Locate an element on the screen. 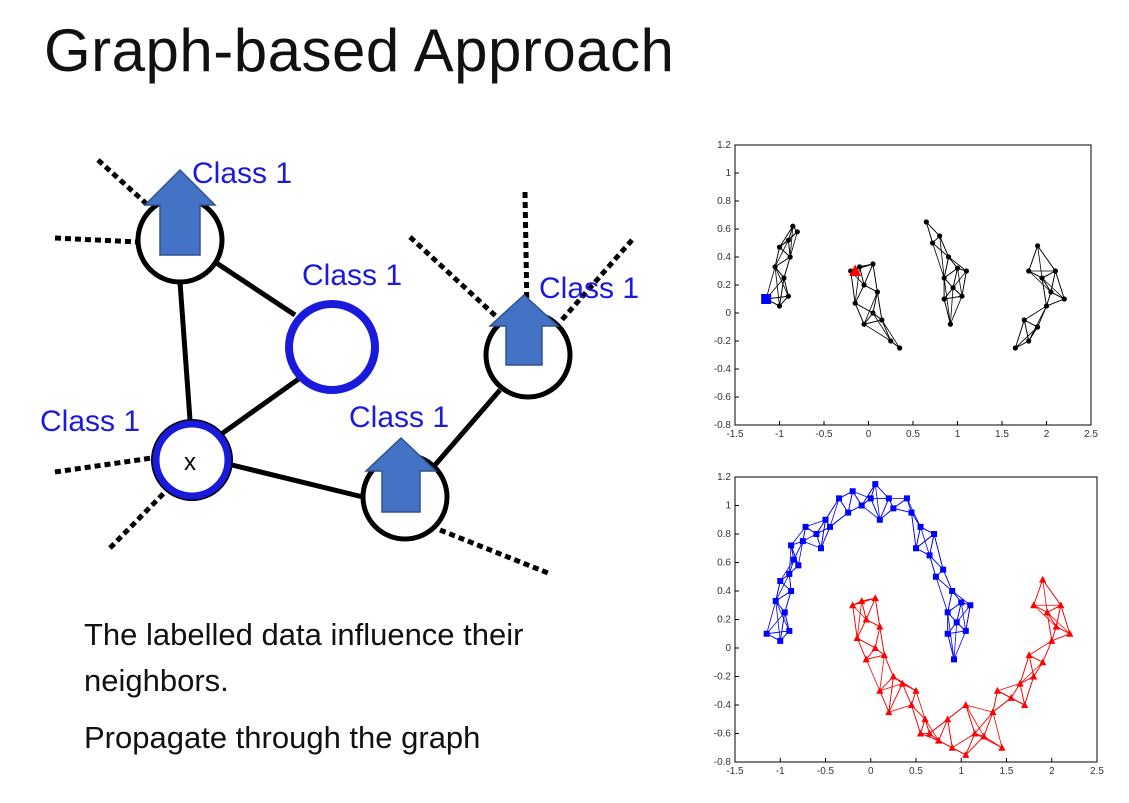 Image resolution: width=1129 pixels, height=803 pixels. x-tick-label: 2.5 is located at coordinates (1091, 434).